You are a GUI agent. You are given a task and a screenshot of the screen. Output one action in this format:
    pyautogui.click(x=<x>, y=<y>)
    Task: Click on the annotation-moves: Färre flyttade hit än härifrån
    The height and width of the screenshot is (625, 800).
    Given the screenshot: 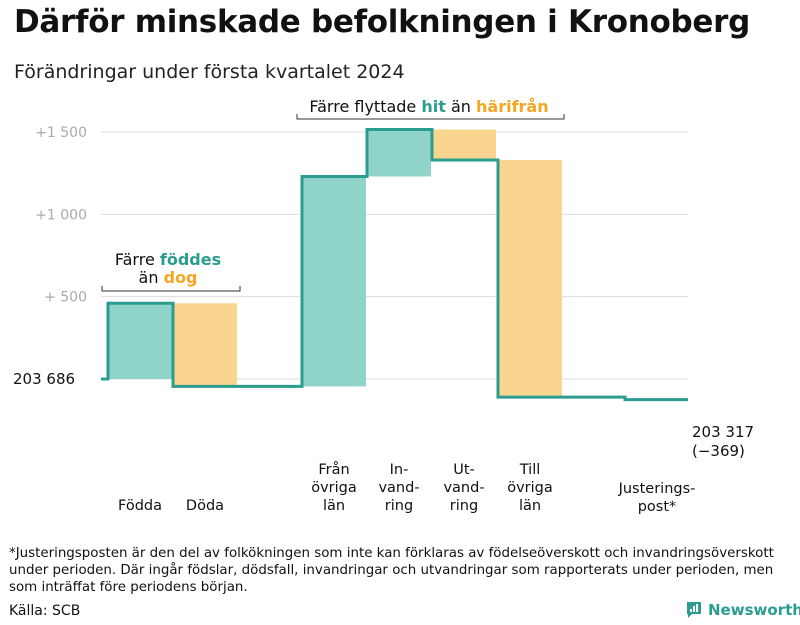 What is the action you would take?
    pyautogui.click(x=428, y=106)
    